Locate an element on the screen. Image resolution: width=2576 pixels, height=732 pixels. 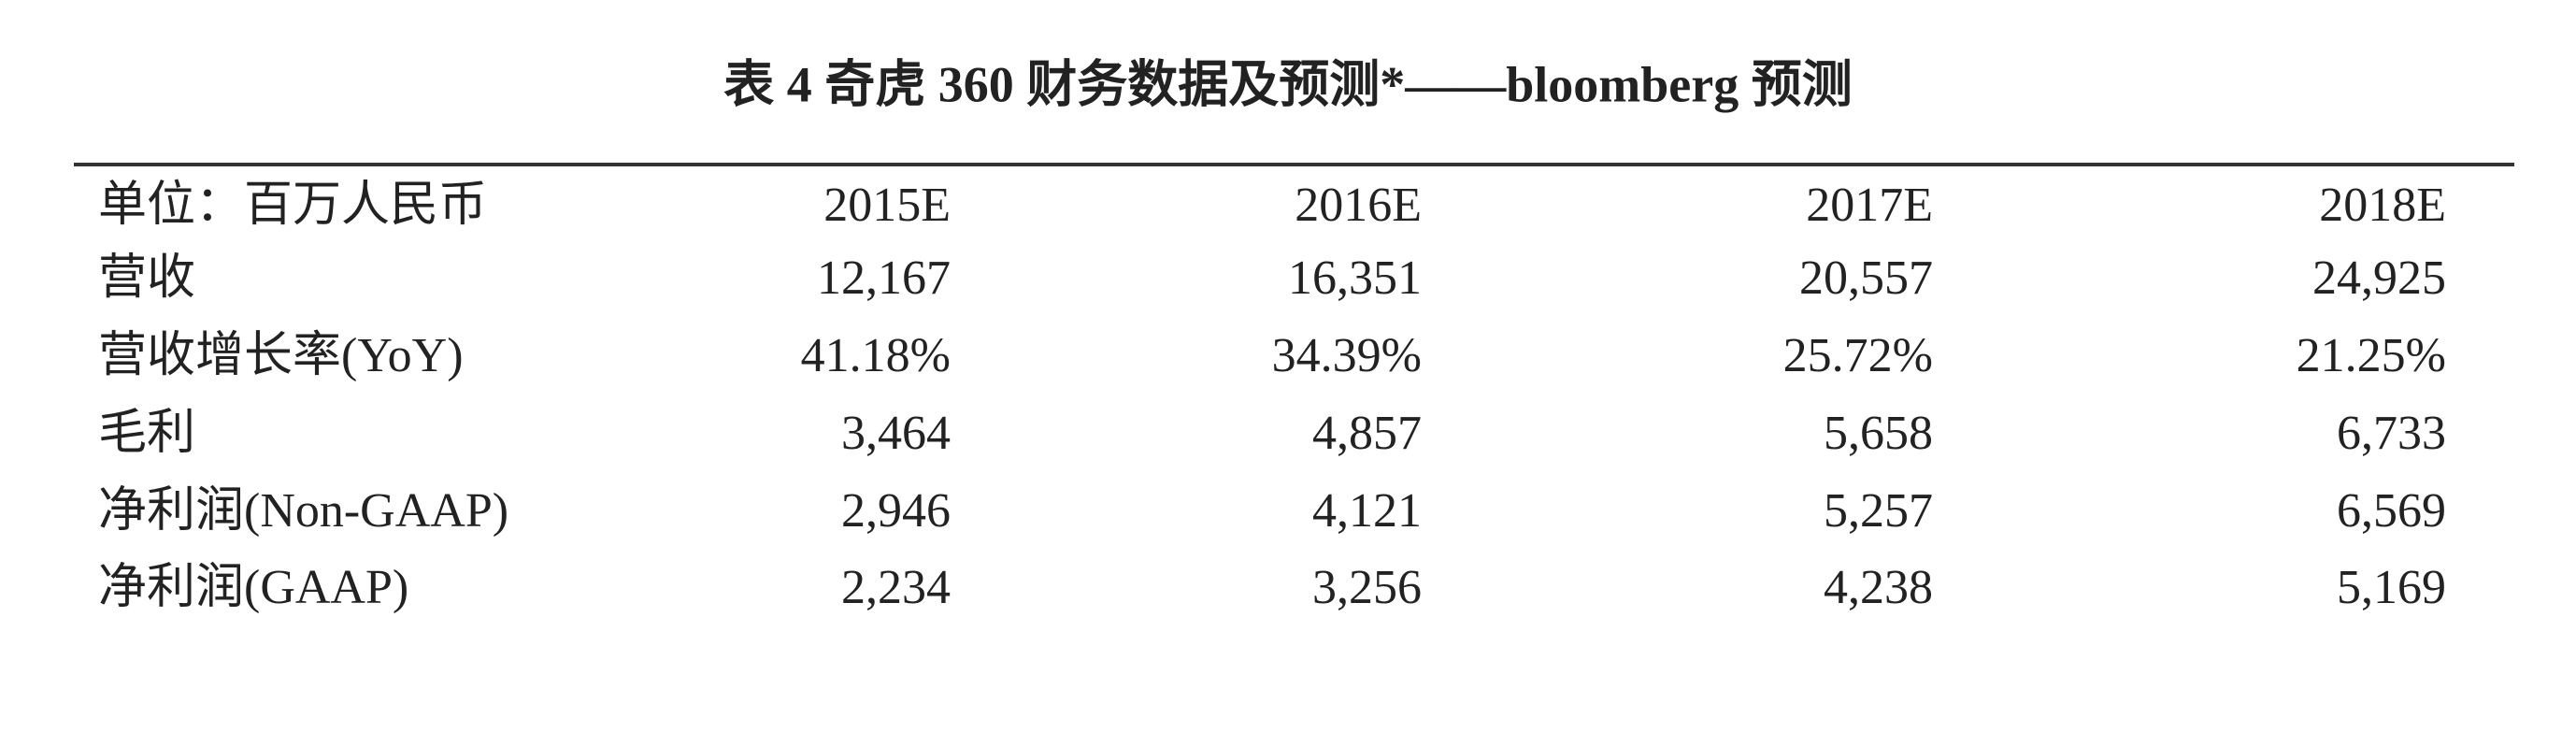
column-header: 2018E is located at coordinates (2382, 205).